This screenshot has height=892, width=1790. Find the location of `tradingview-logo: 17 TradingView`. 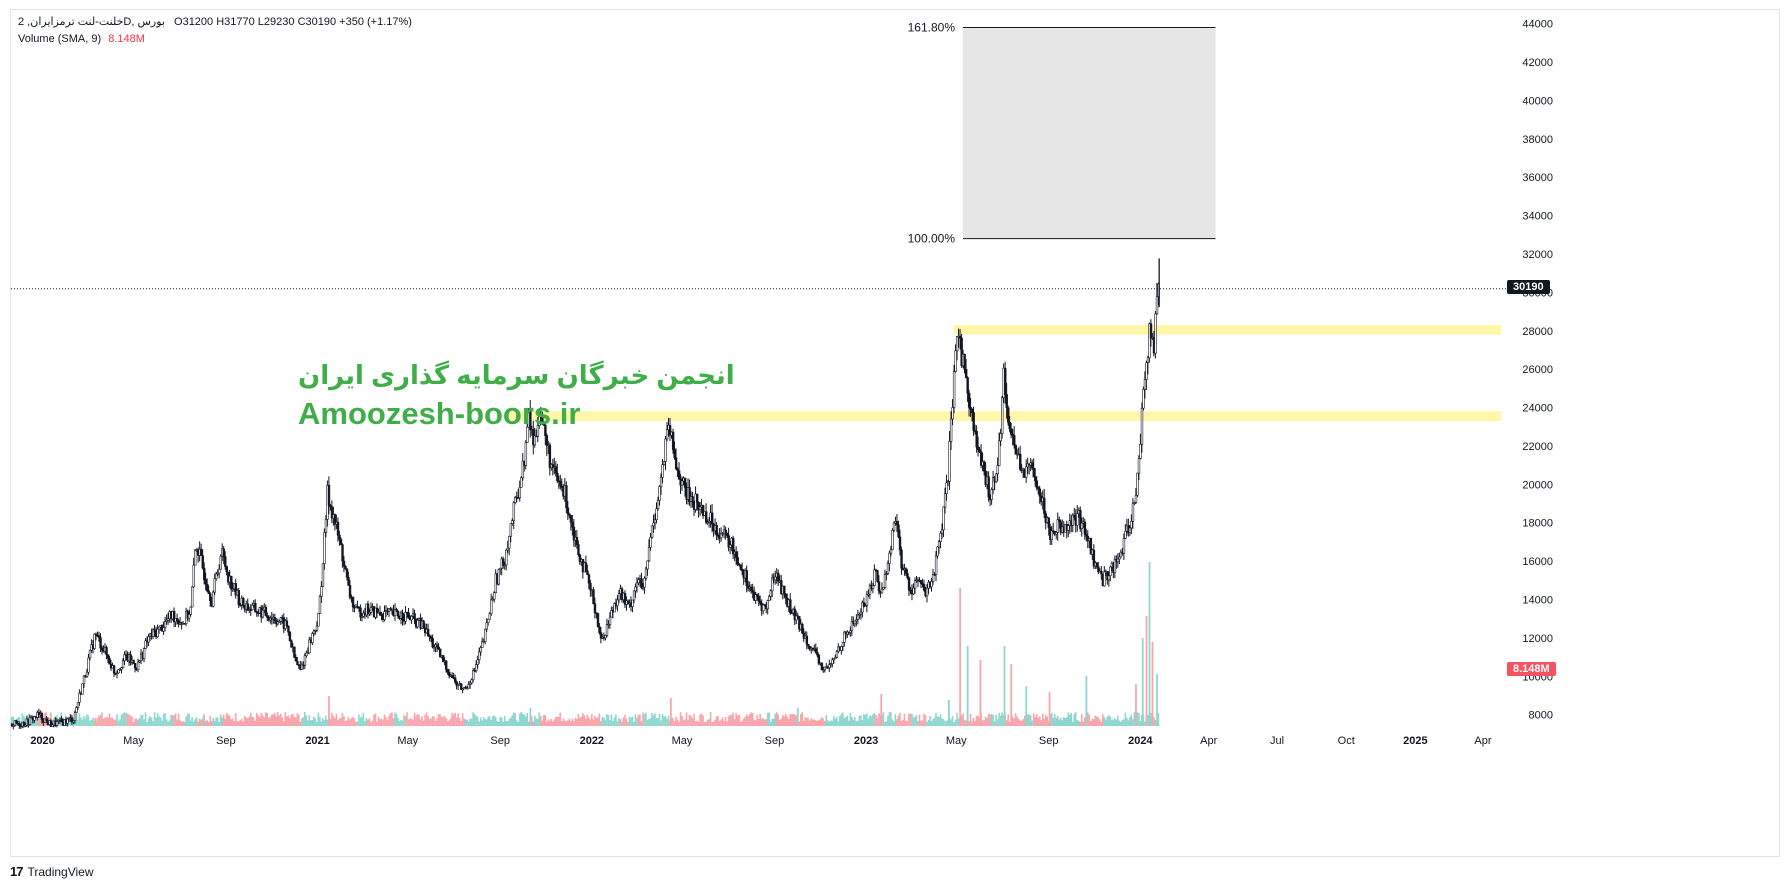

tradingview-logo: 17 TradingView is located at coordinates (52, 871).